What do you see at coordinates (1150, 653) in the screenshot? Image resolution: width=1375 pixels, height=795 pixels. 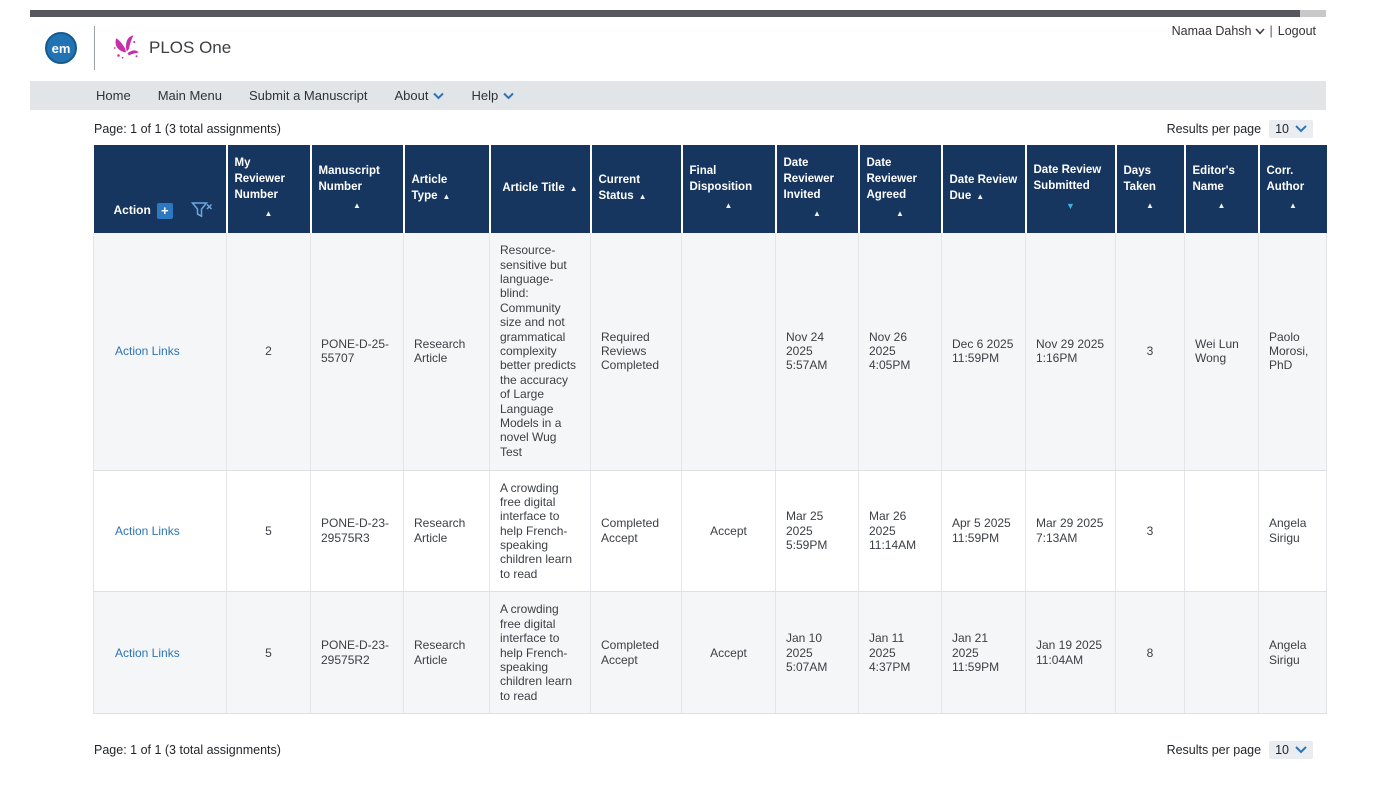 I see `cell-days-taken: 8` at bounding box center [1150, 653].